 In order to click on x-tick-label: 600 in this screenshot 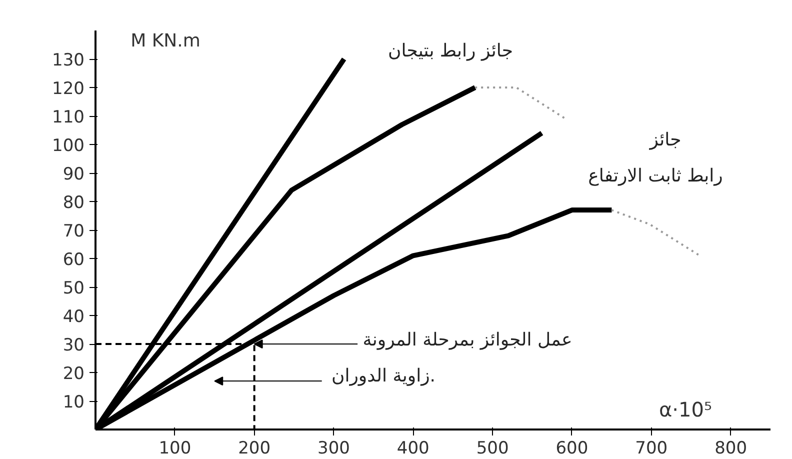, I will do `click(572, 448)`.